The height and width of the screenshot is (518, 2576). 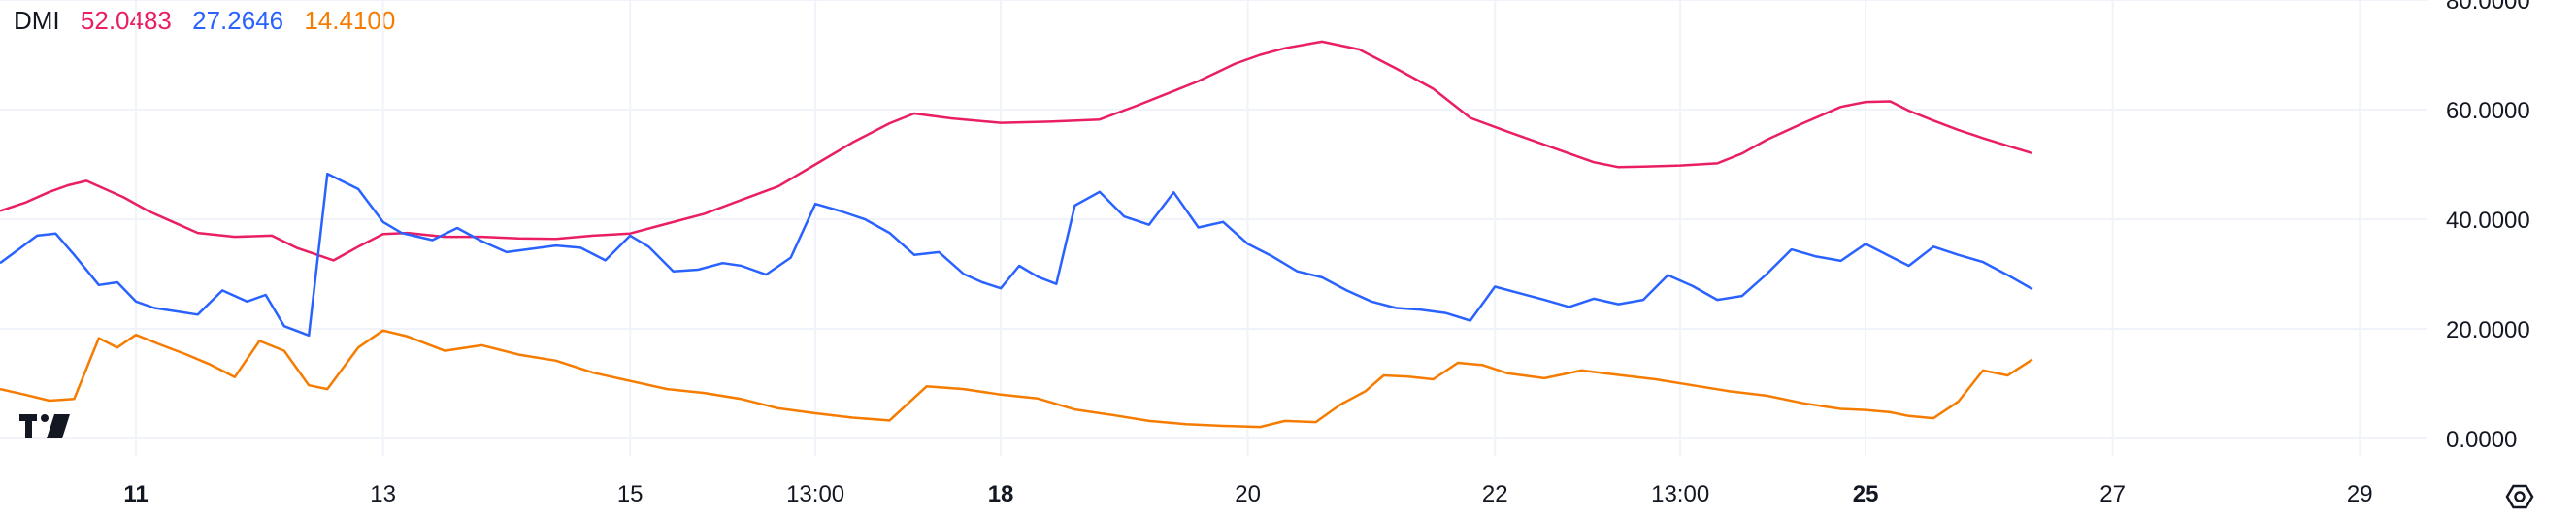 I want to click on y-tick-label: 60.0000, so click(x=2488, y=111).